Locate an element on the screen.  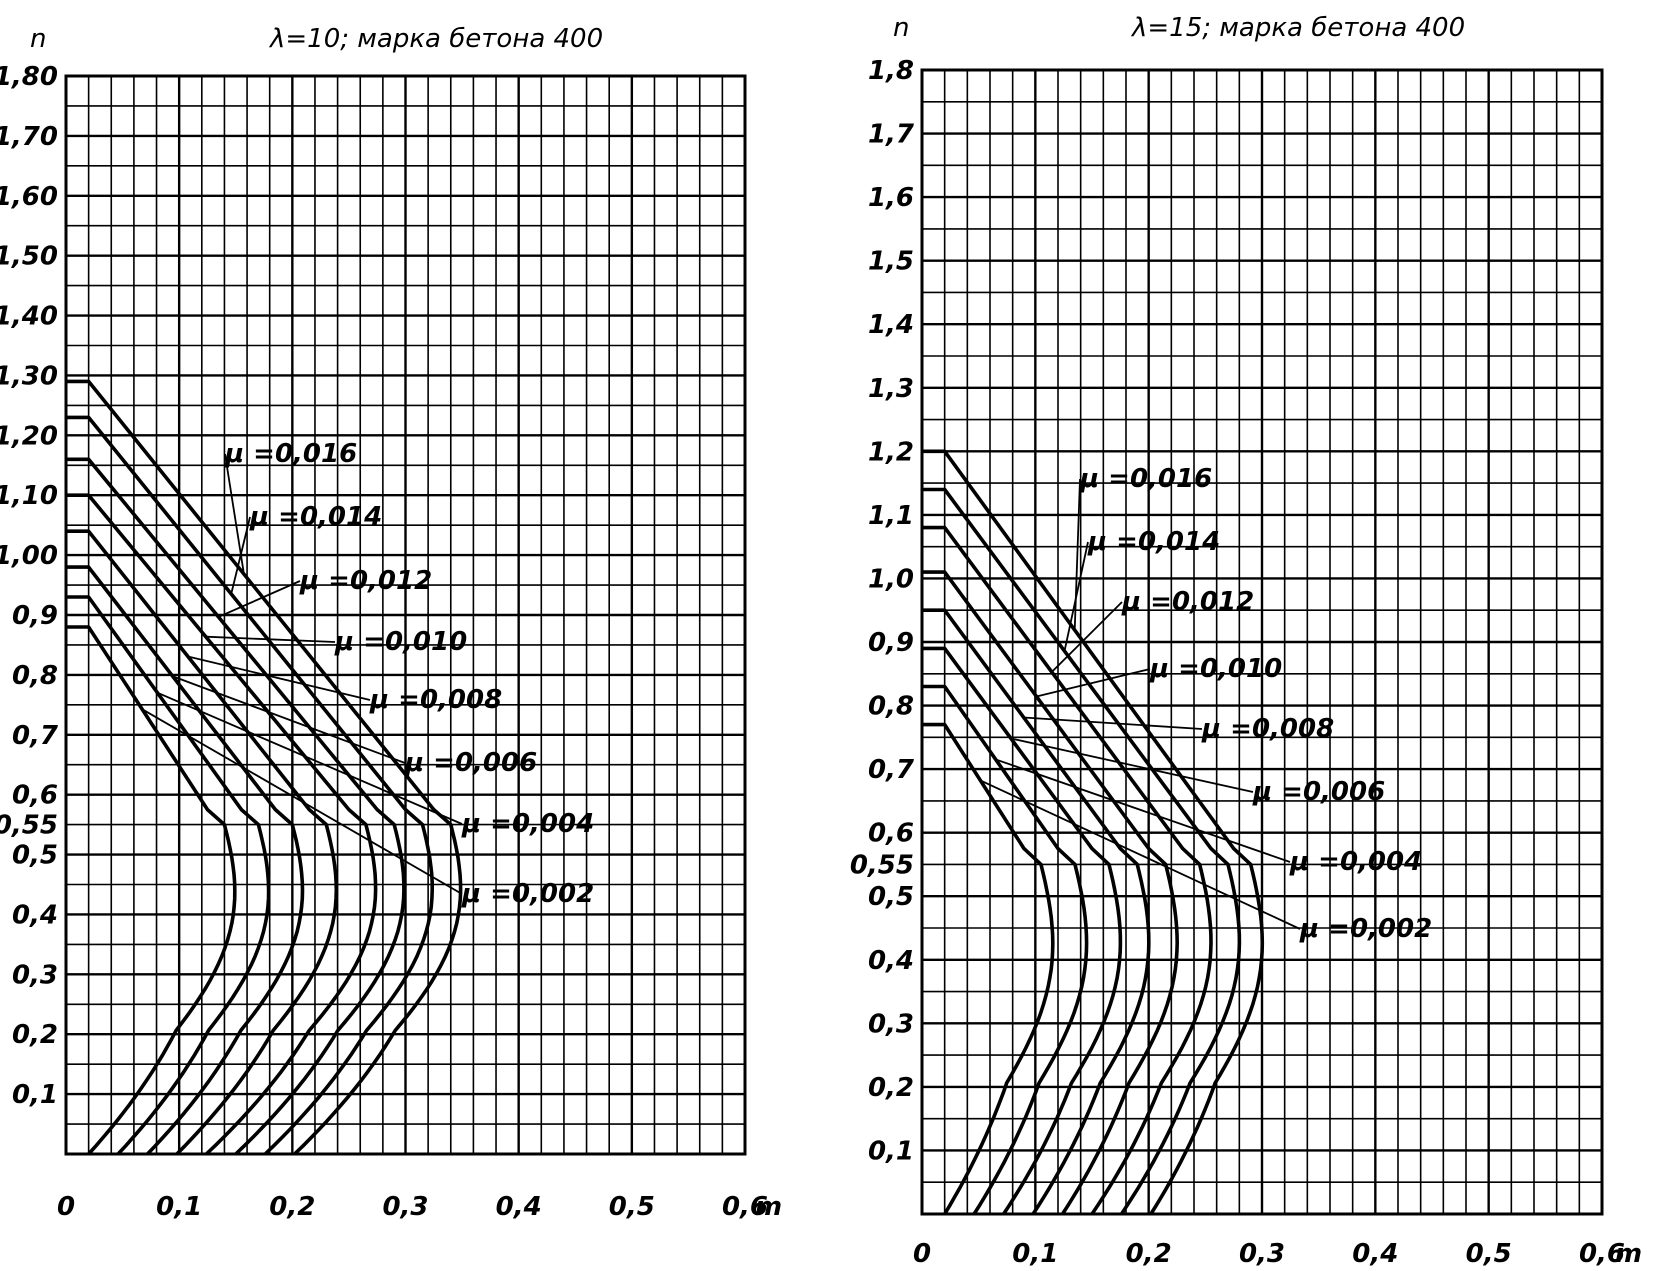
x-tick-label: 0,2 is located at coordinates (1149, 1254).